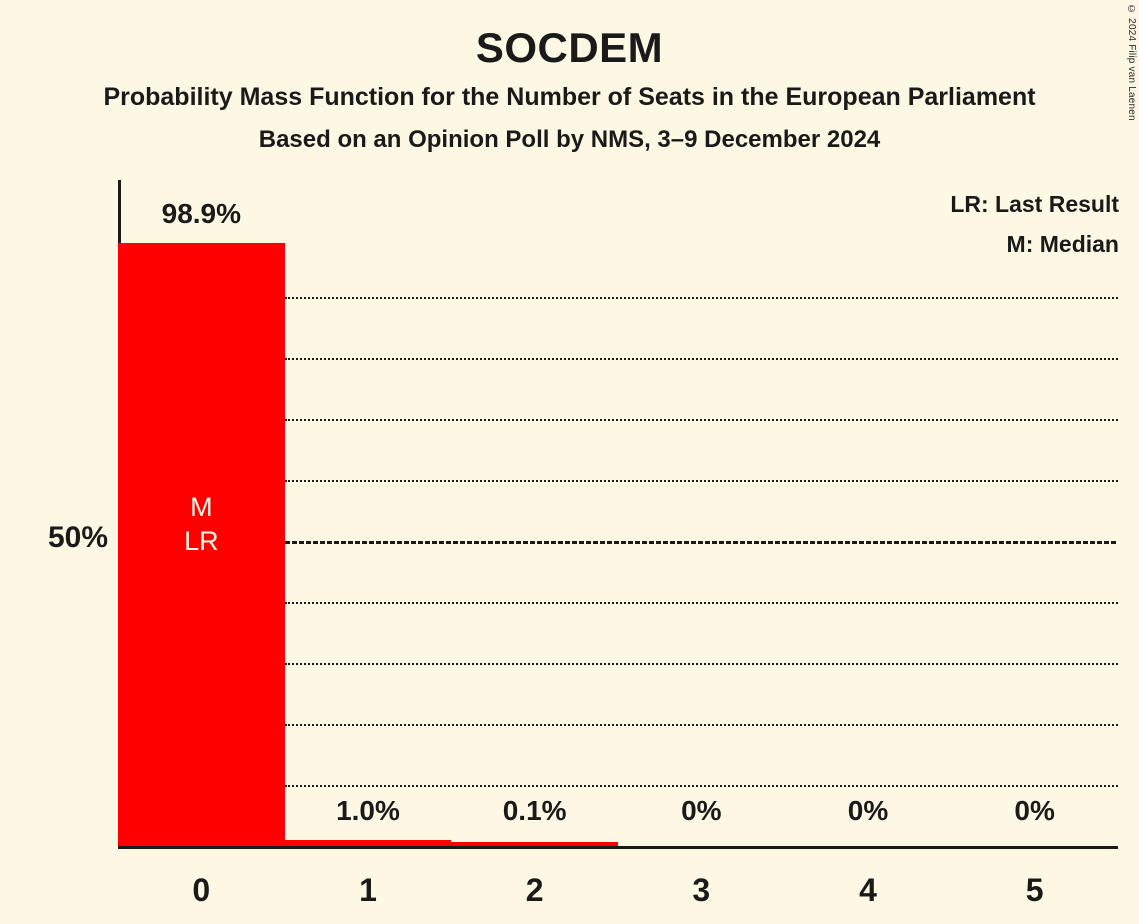  What do you see at coordinates (201, 507) in the screenshot?
I see `marker-m: M` at bounding box center [201, 507].